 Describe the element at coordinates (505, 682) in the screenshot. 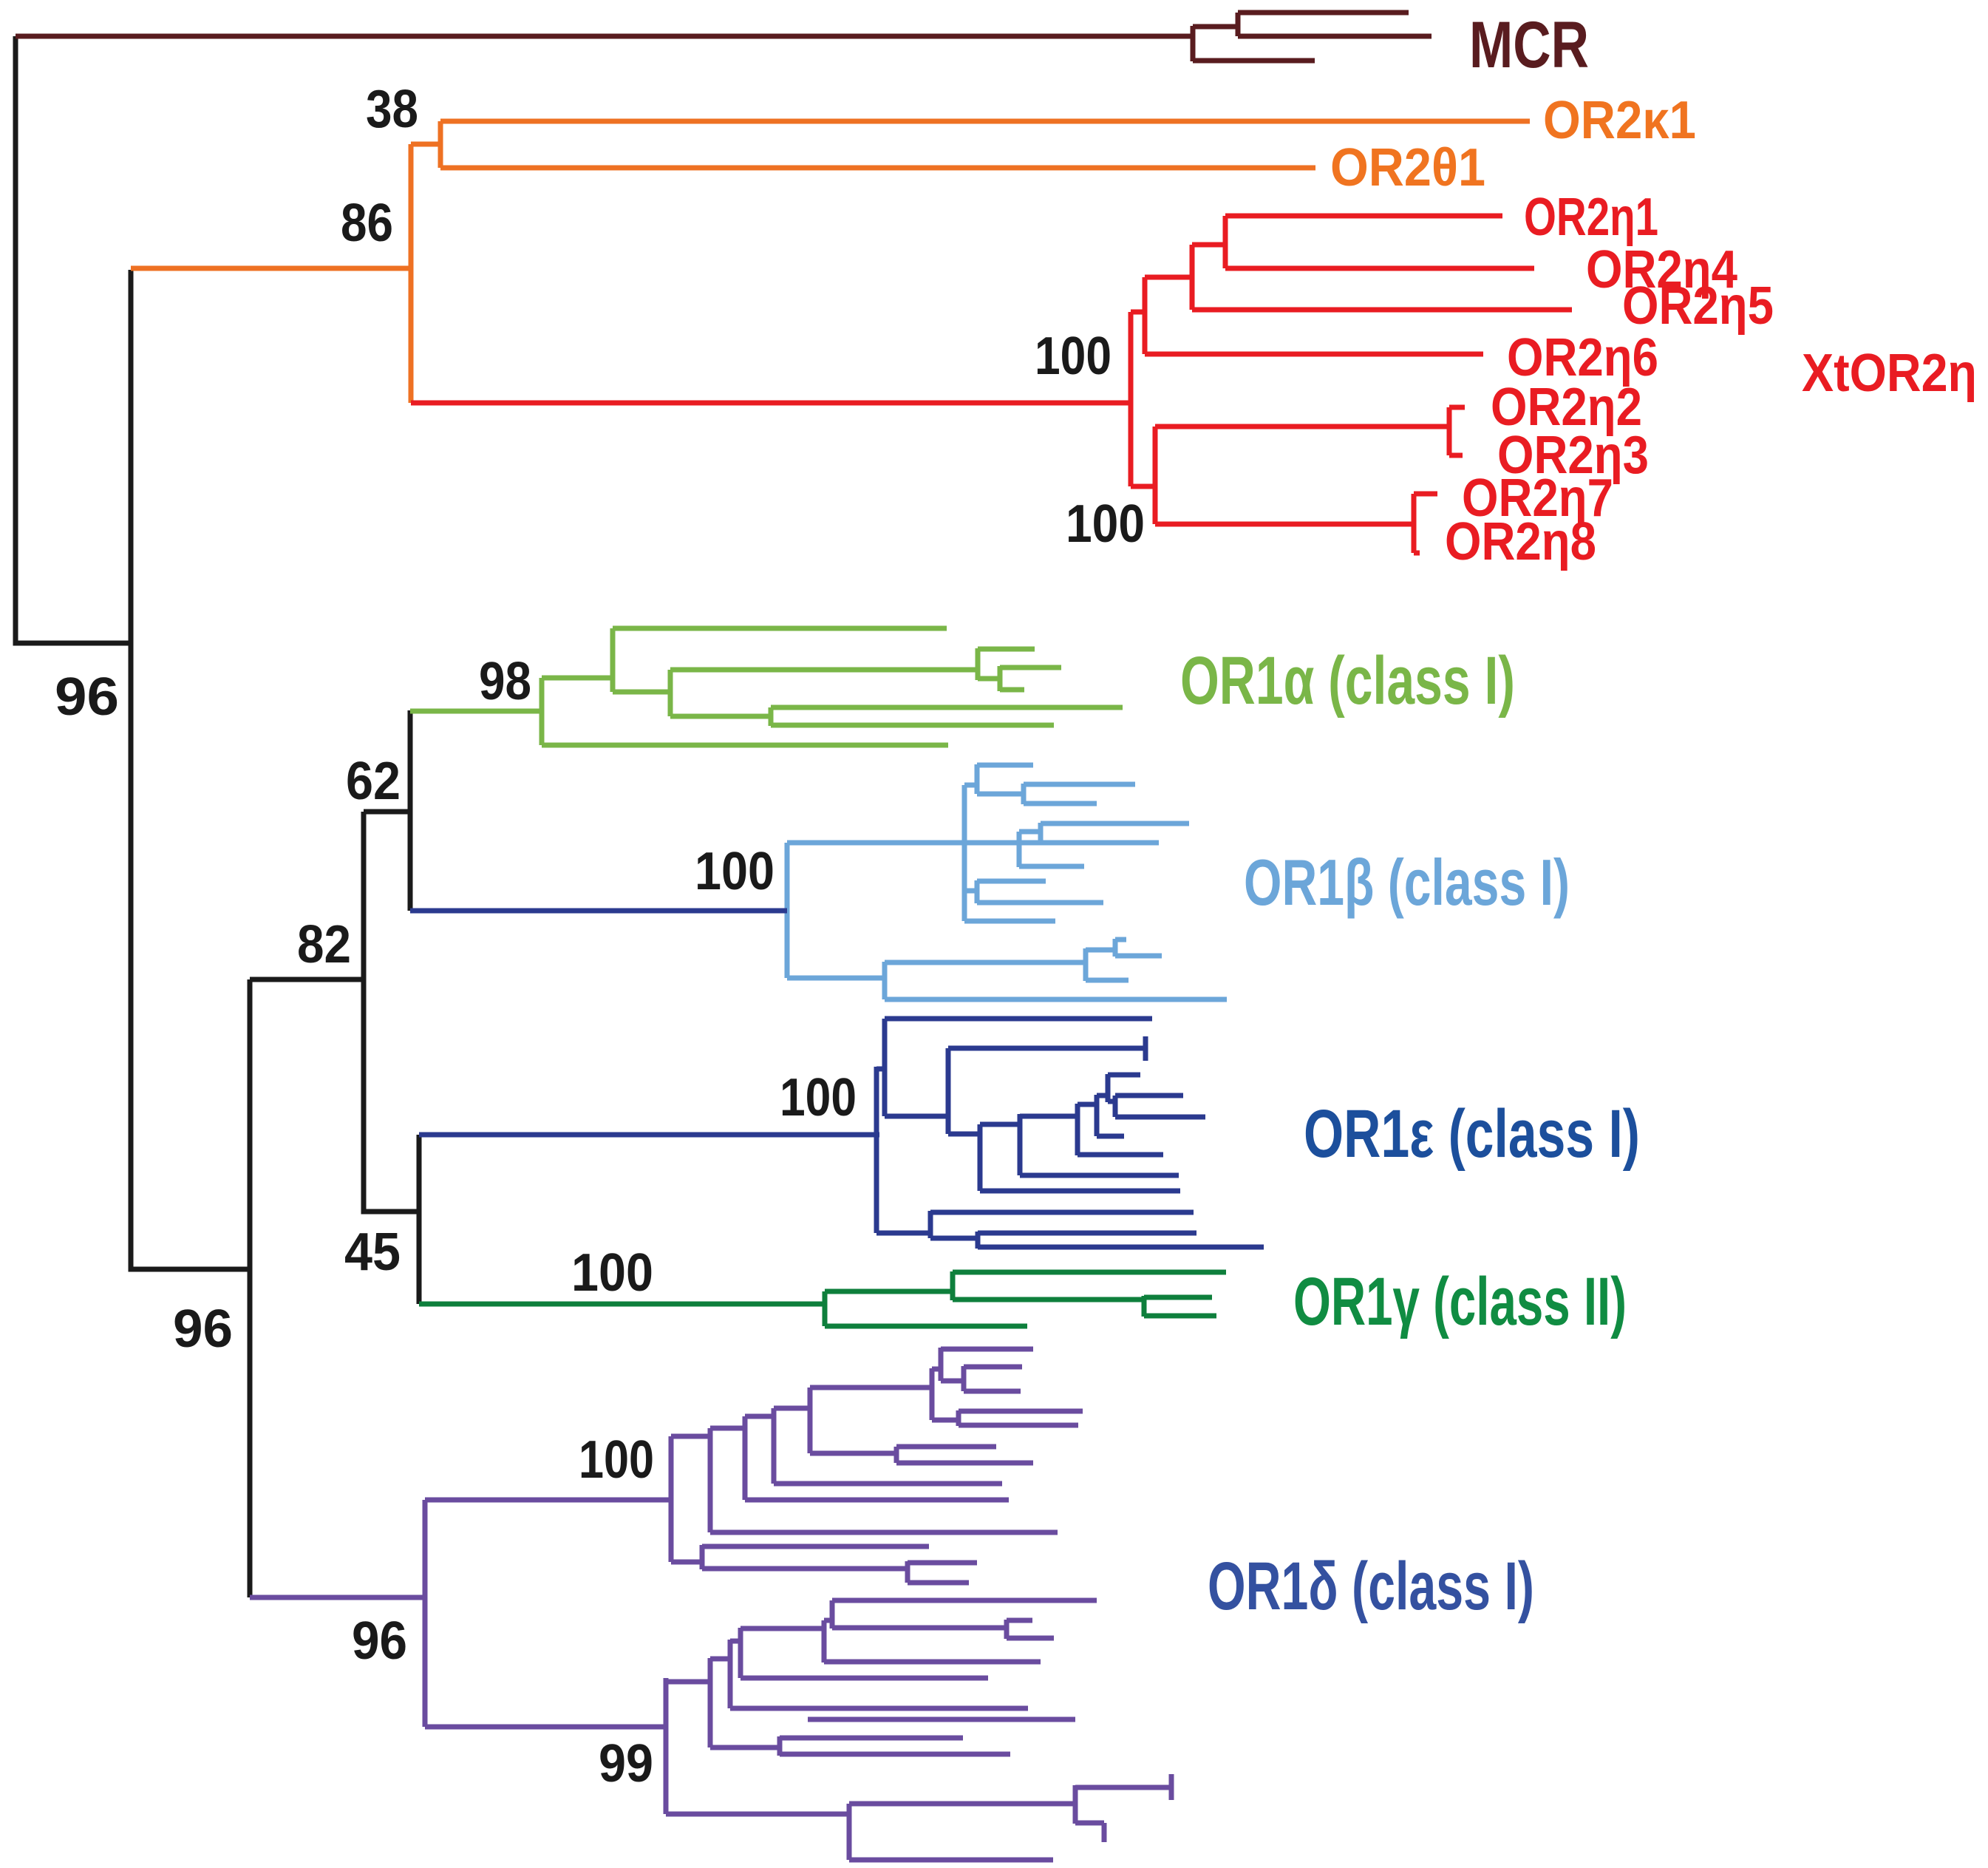

I see `svg-text: 98` at that location.